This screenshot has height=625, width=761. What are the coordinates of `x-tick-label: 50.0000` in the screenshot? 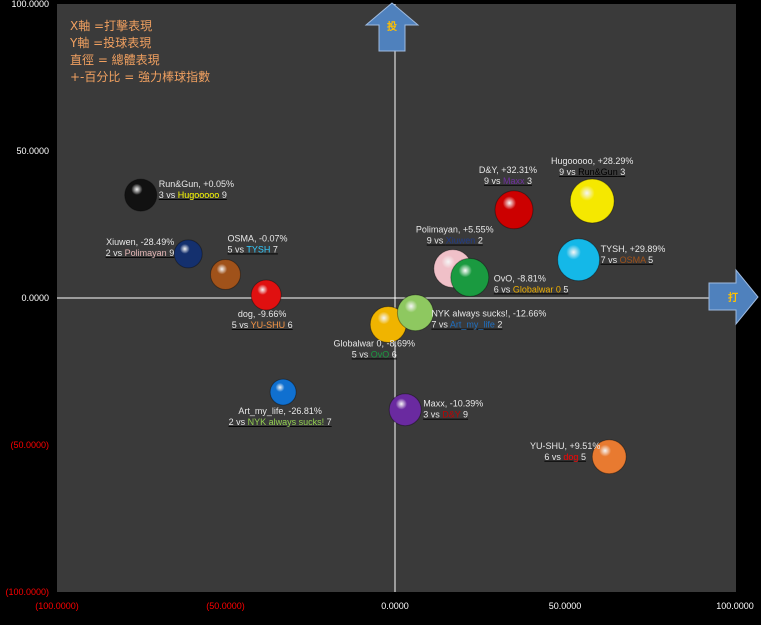 It's located at (565, 606).